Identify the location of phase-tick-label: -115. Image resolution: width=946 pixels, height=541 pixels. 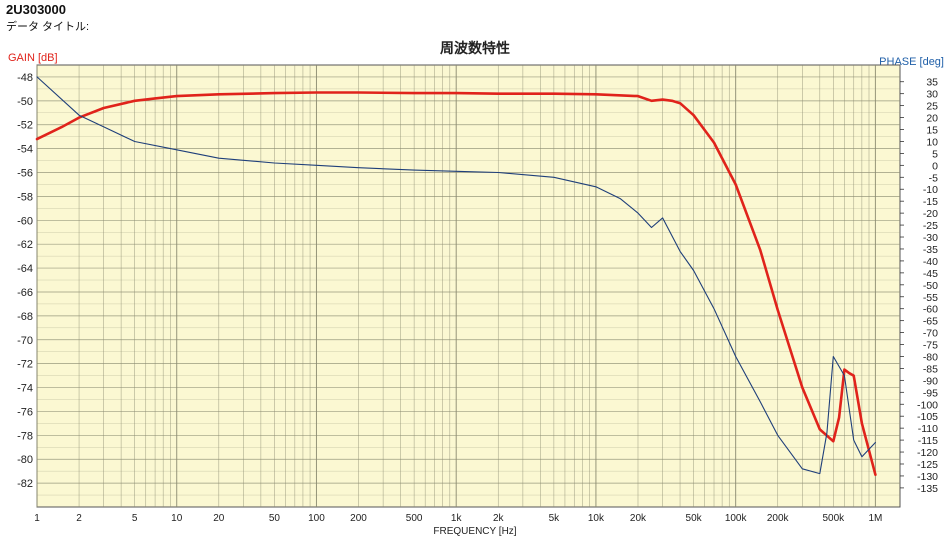
(928, 441).